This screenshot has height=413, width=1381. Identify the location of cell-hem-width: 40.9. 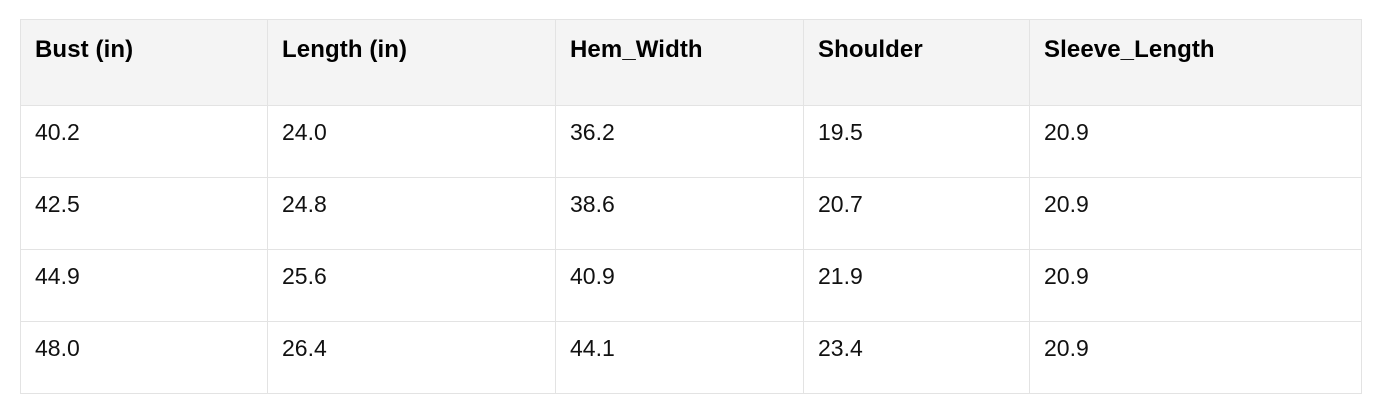
(679, 285).